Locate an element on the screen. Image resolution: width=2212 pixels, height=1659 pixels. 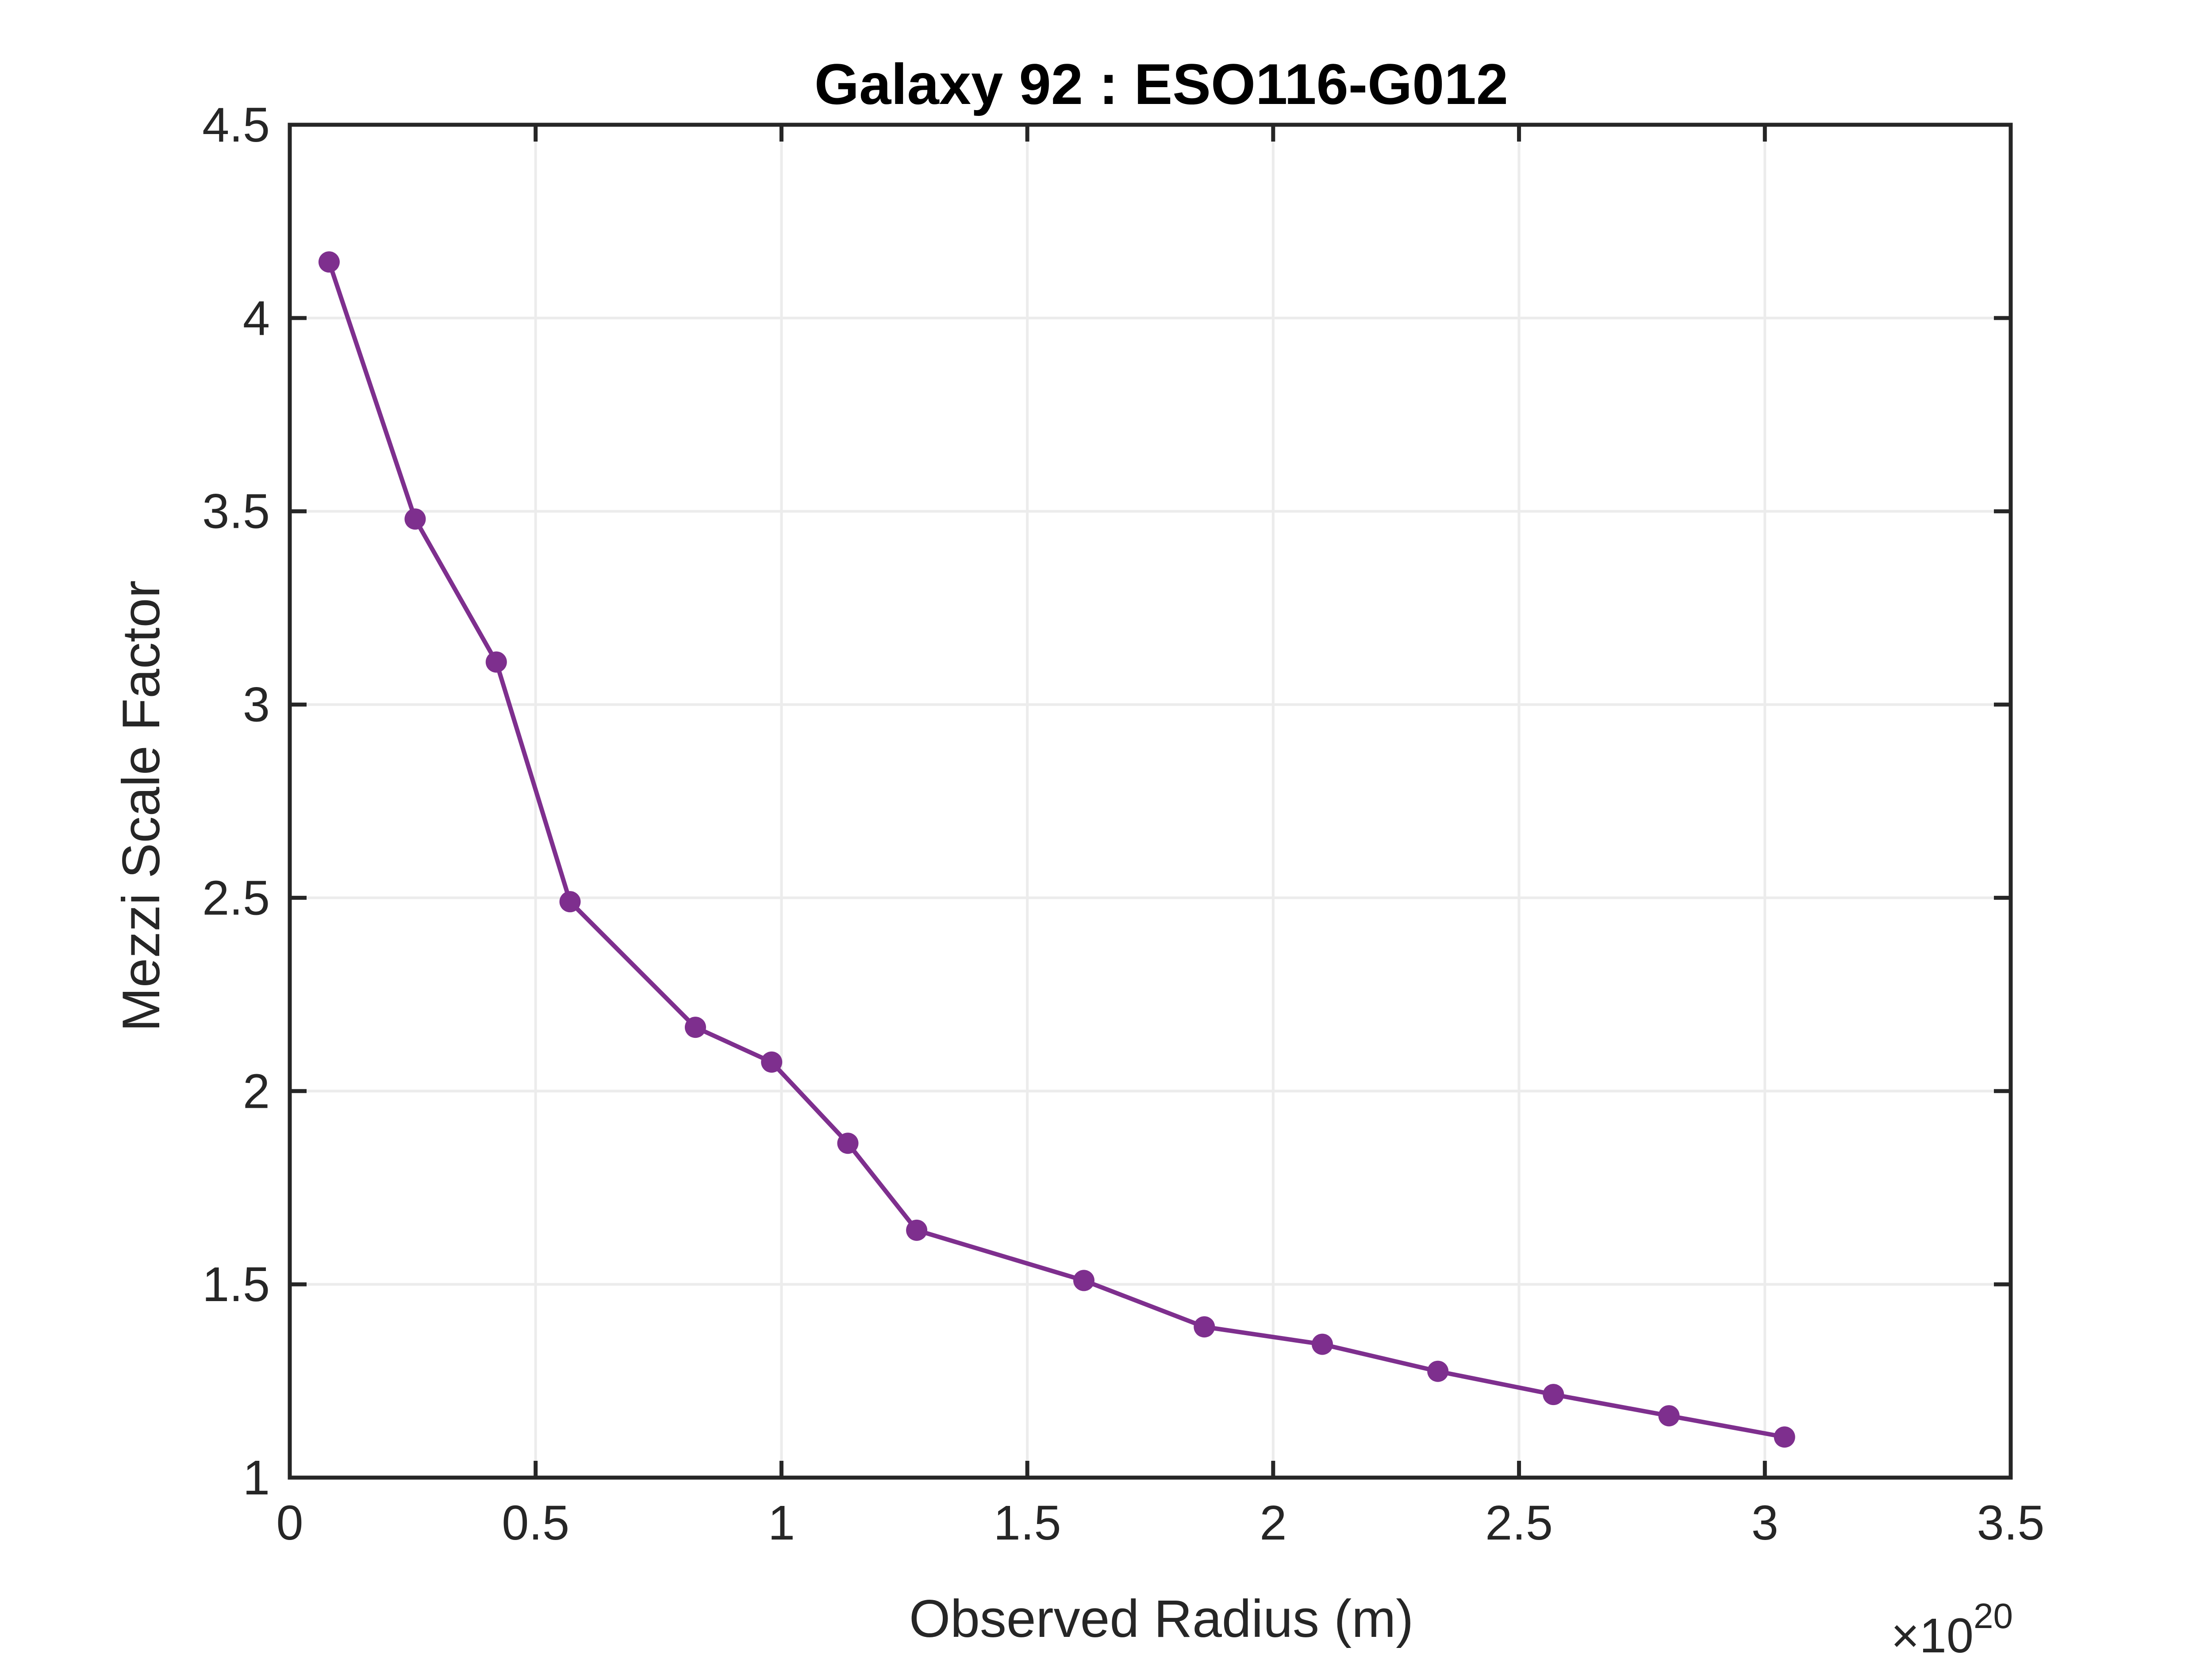
x-axis-multiplier-base: ×10 is located at coordinates (1933, 1634).